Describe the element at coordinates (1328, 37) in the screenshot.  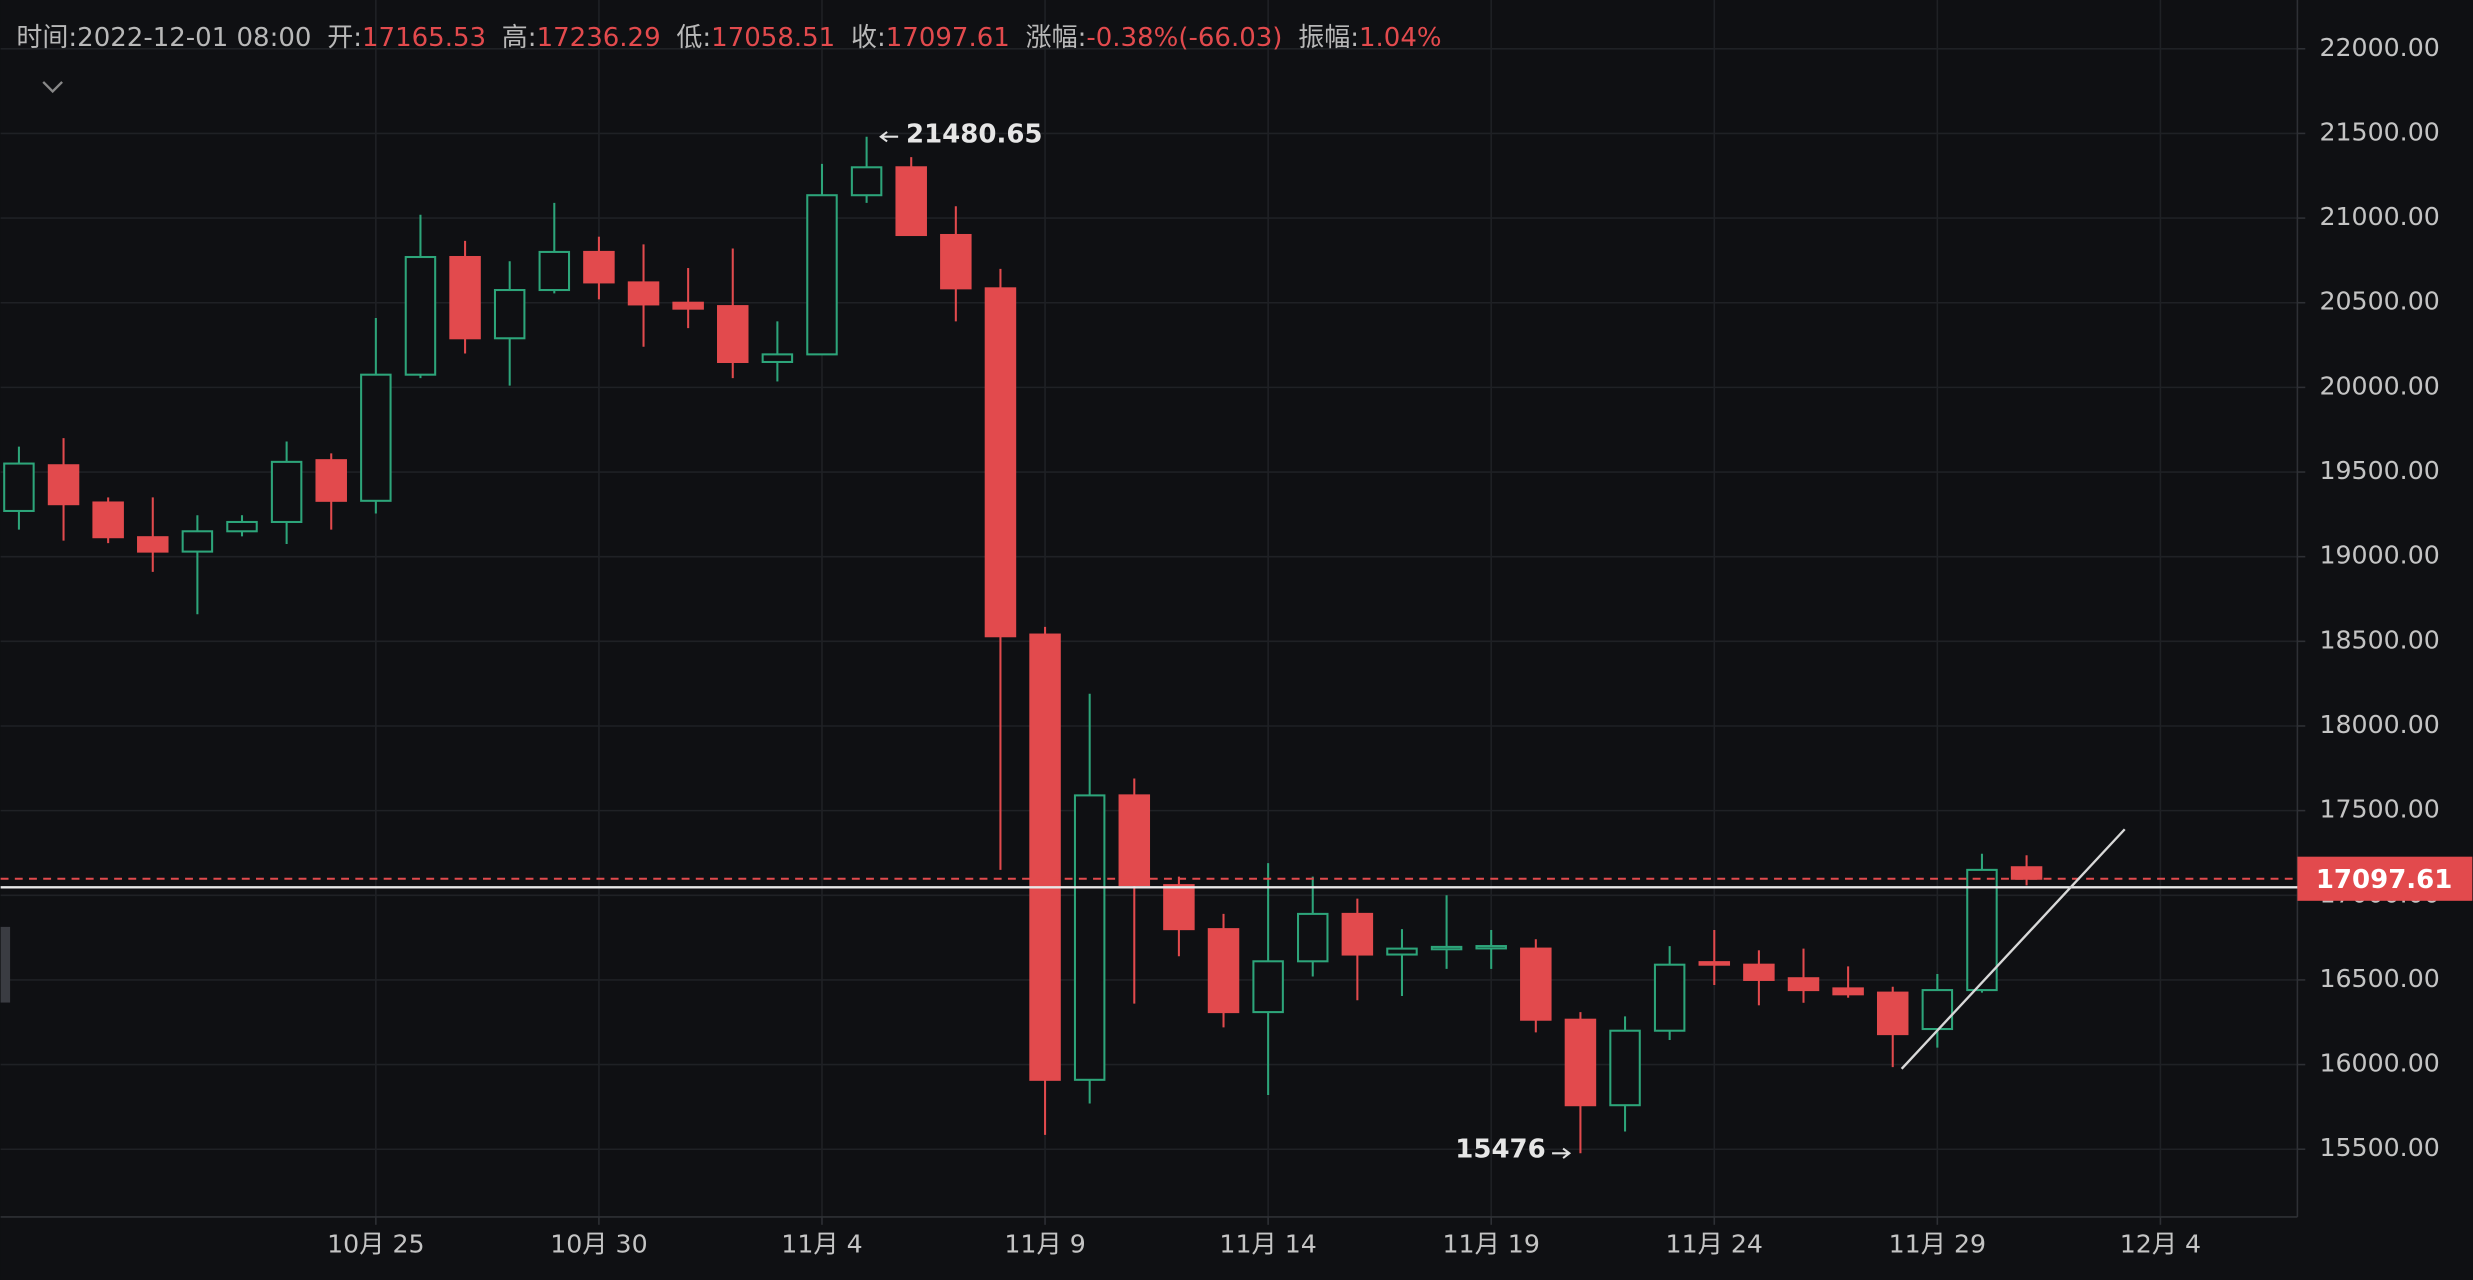
I see `info-label: 振幅:` at that location.